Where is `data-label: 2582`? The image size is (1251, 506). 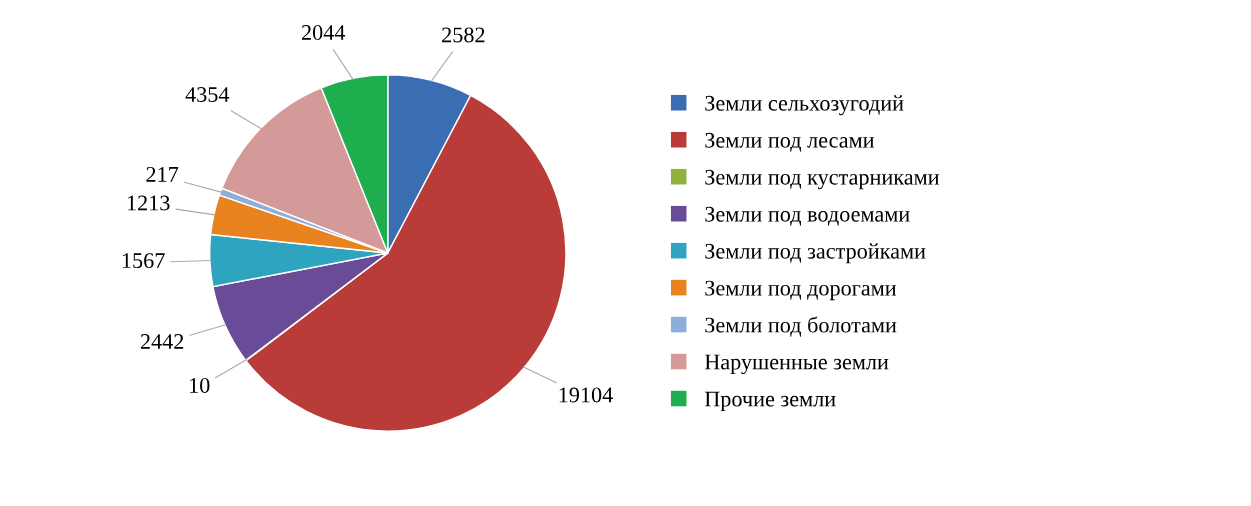
data-label: 2582 is located at coordinates (463, 35).